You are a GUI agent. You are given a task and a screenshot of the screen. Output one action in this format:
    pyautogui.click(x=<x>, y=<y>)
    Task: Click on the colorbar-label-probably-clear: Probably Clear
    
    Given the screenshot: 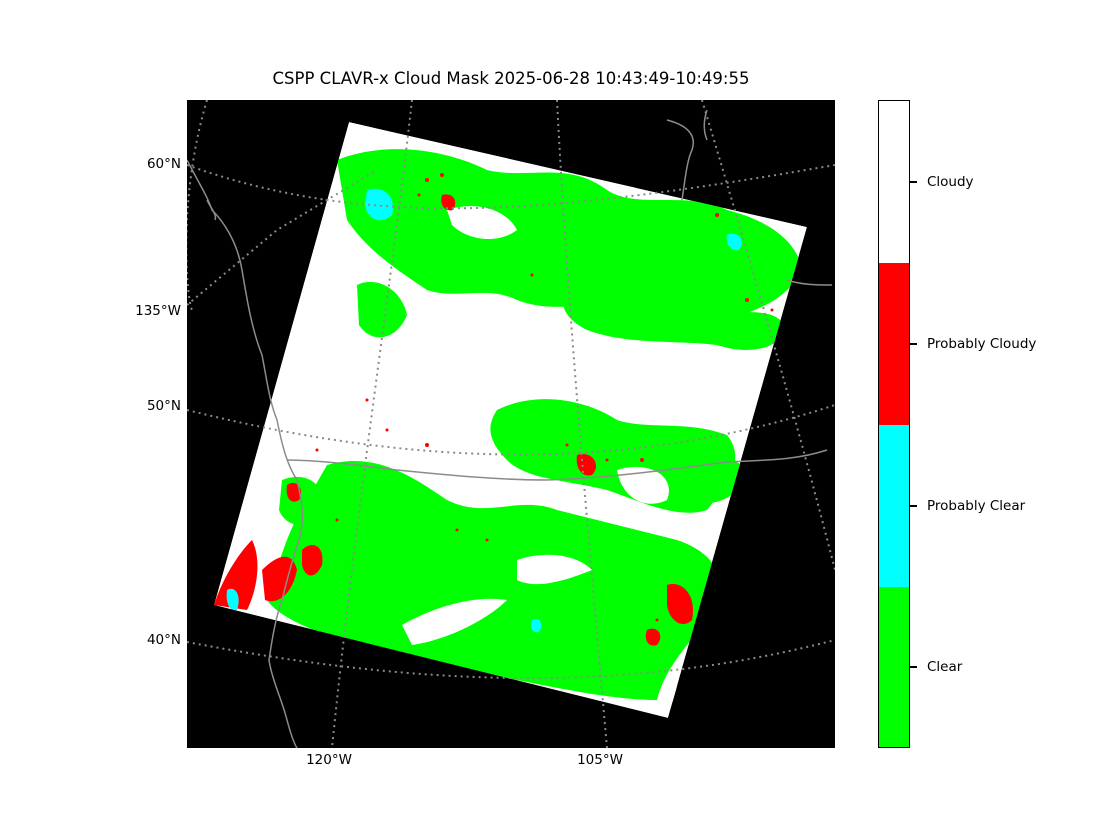 What is the action you would take?
    pyautogui.click(x=976, y=506)
    